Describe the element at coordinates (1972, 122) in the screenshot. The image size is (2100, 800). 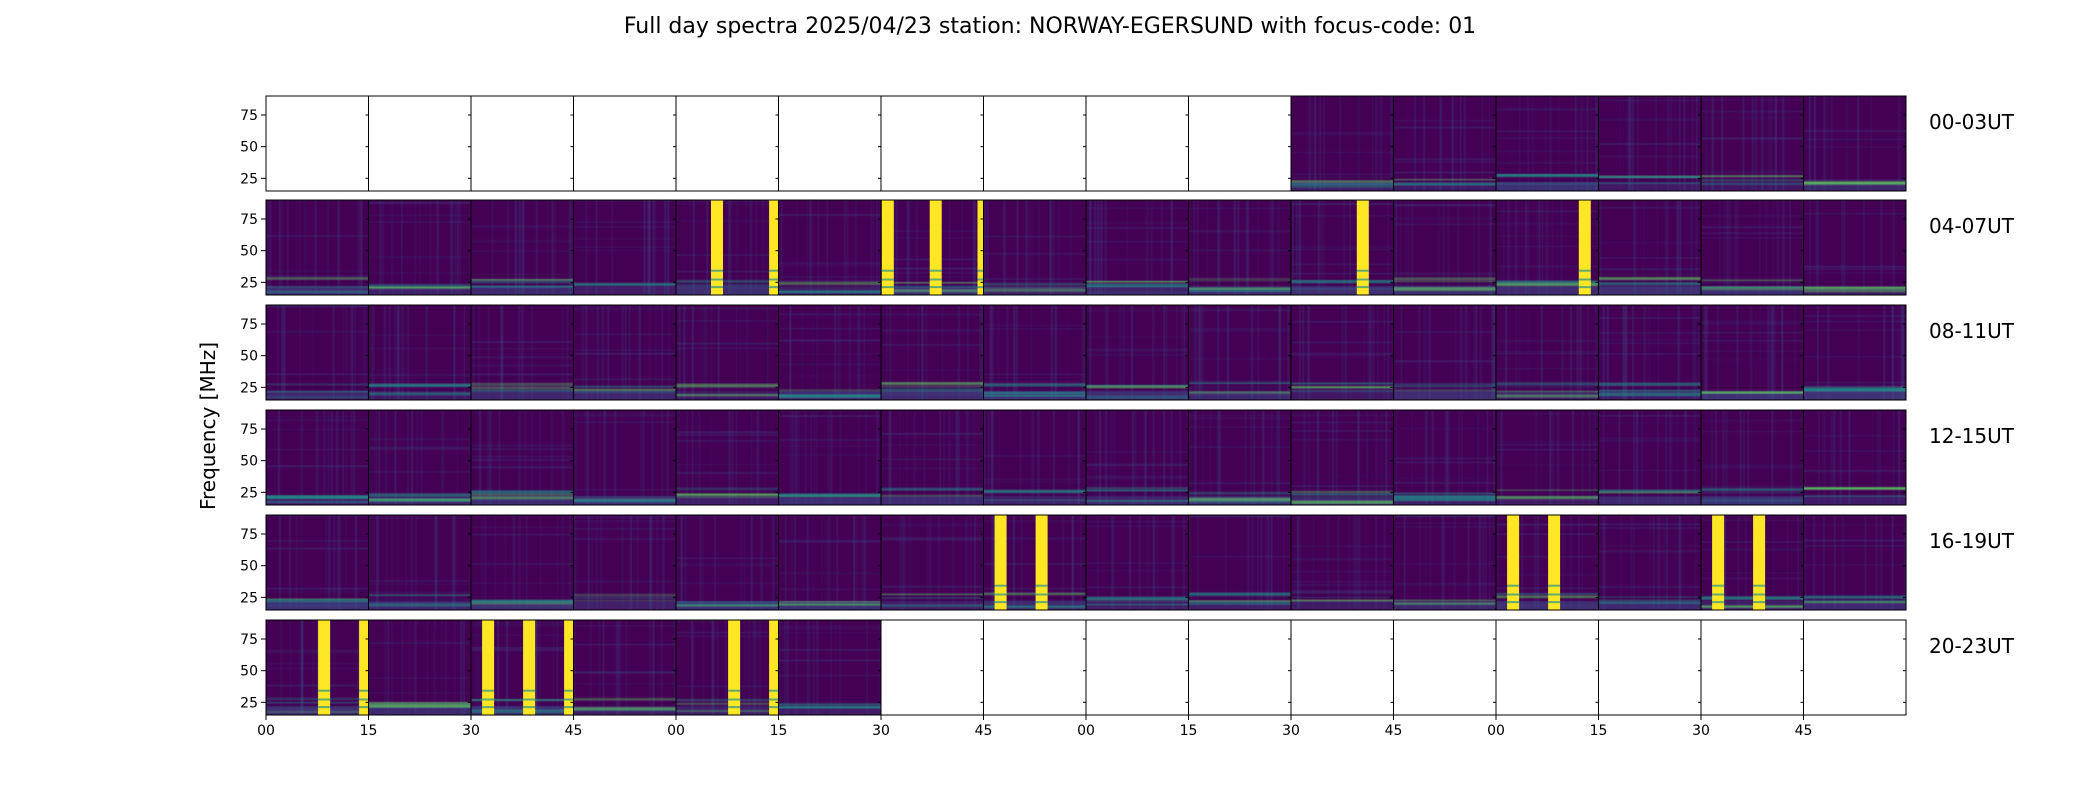
I see `row-label: 00-03UT` at that location.